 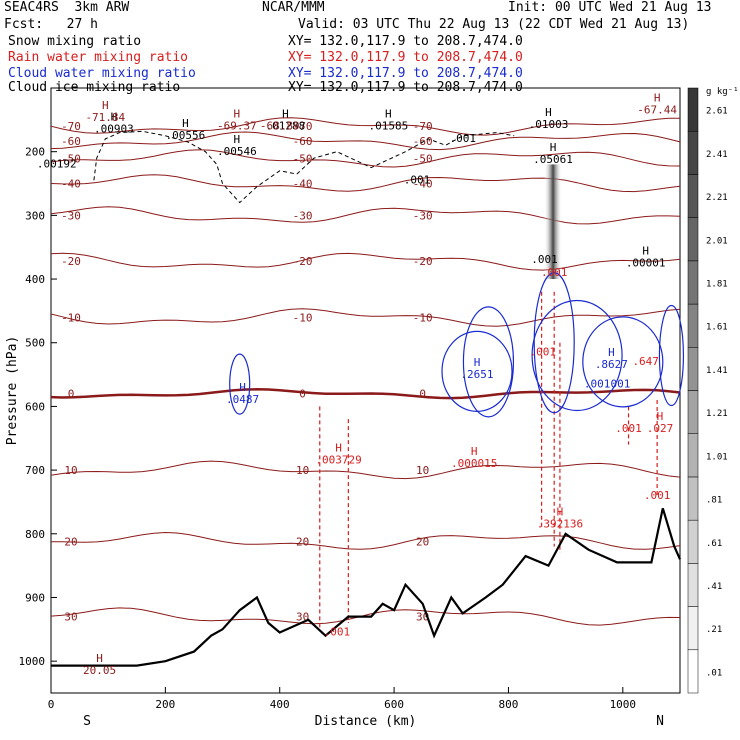 I want to click on x-tick-label: 1000, so click(x=623, y=704).